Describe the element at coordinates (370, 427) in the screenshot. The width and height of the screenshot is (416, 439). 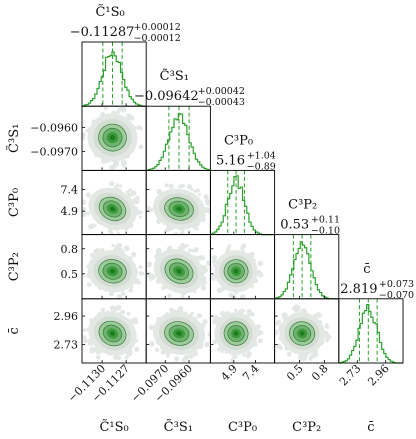
I see `x-axis-label: c̄` at that location.